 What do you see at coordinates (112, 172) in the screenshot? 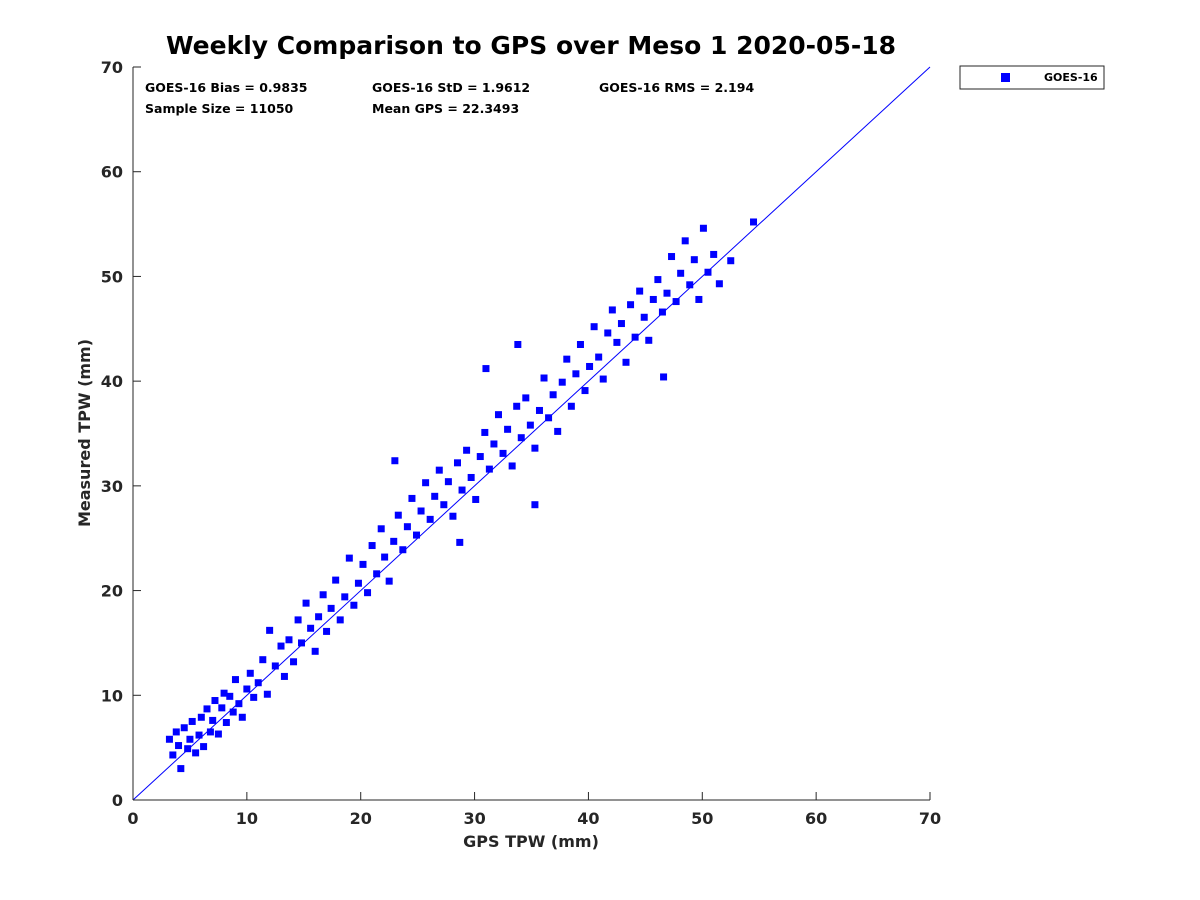
I see `y-tick-label: 60` at bounding box center [112, 172].